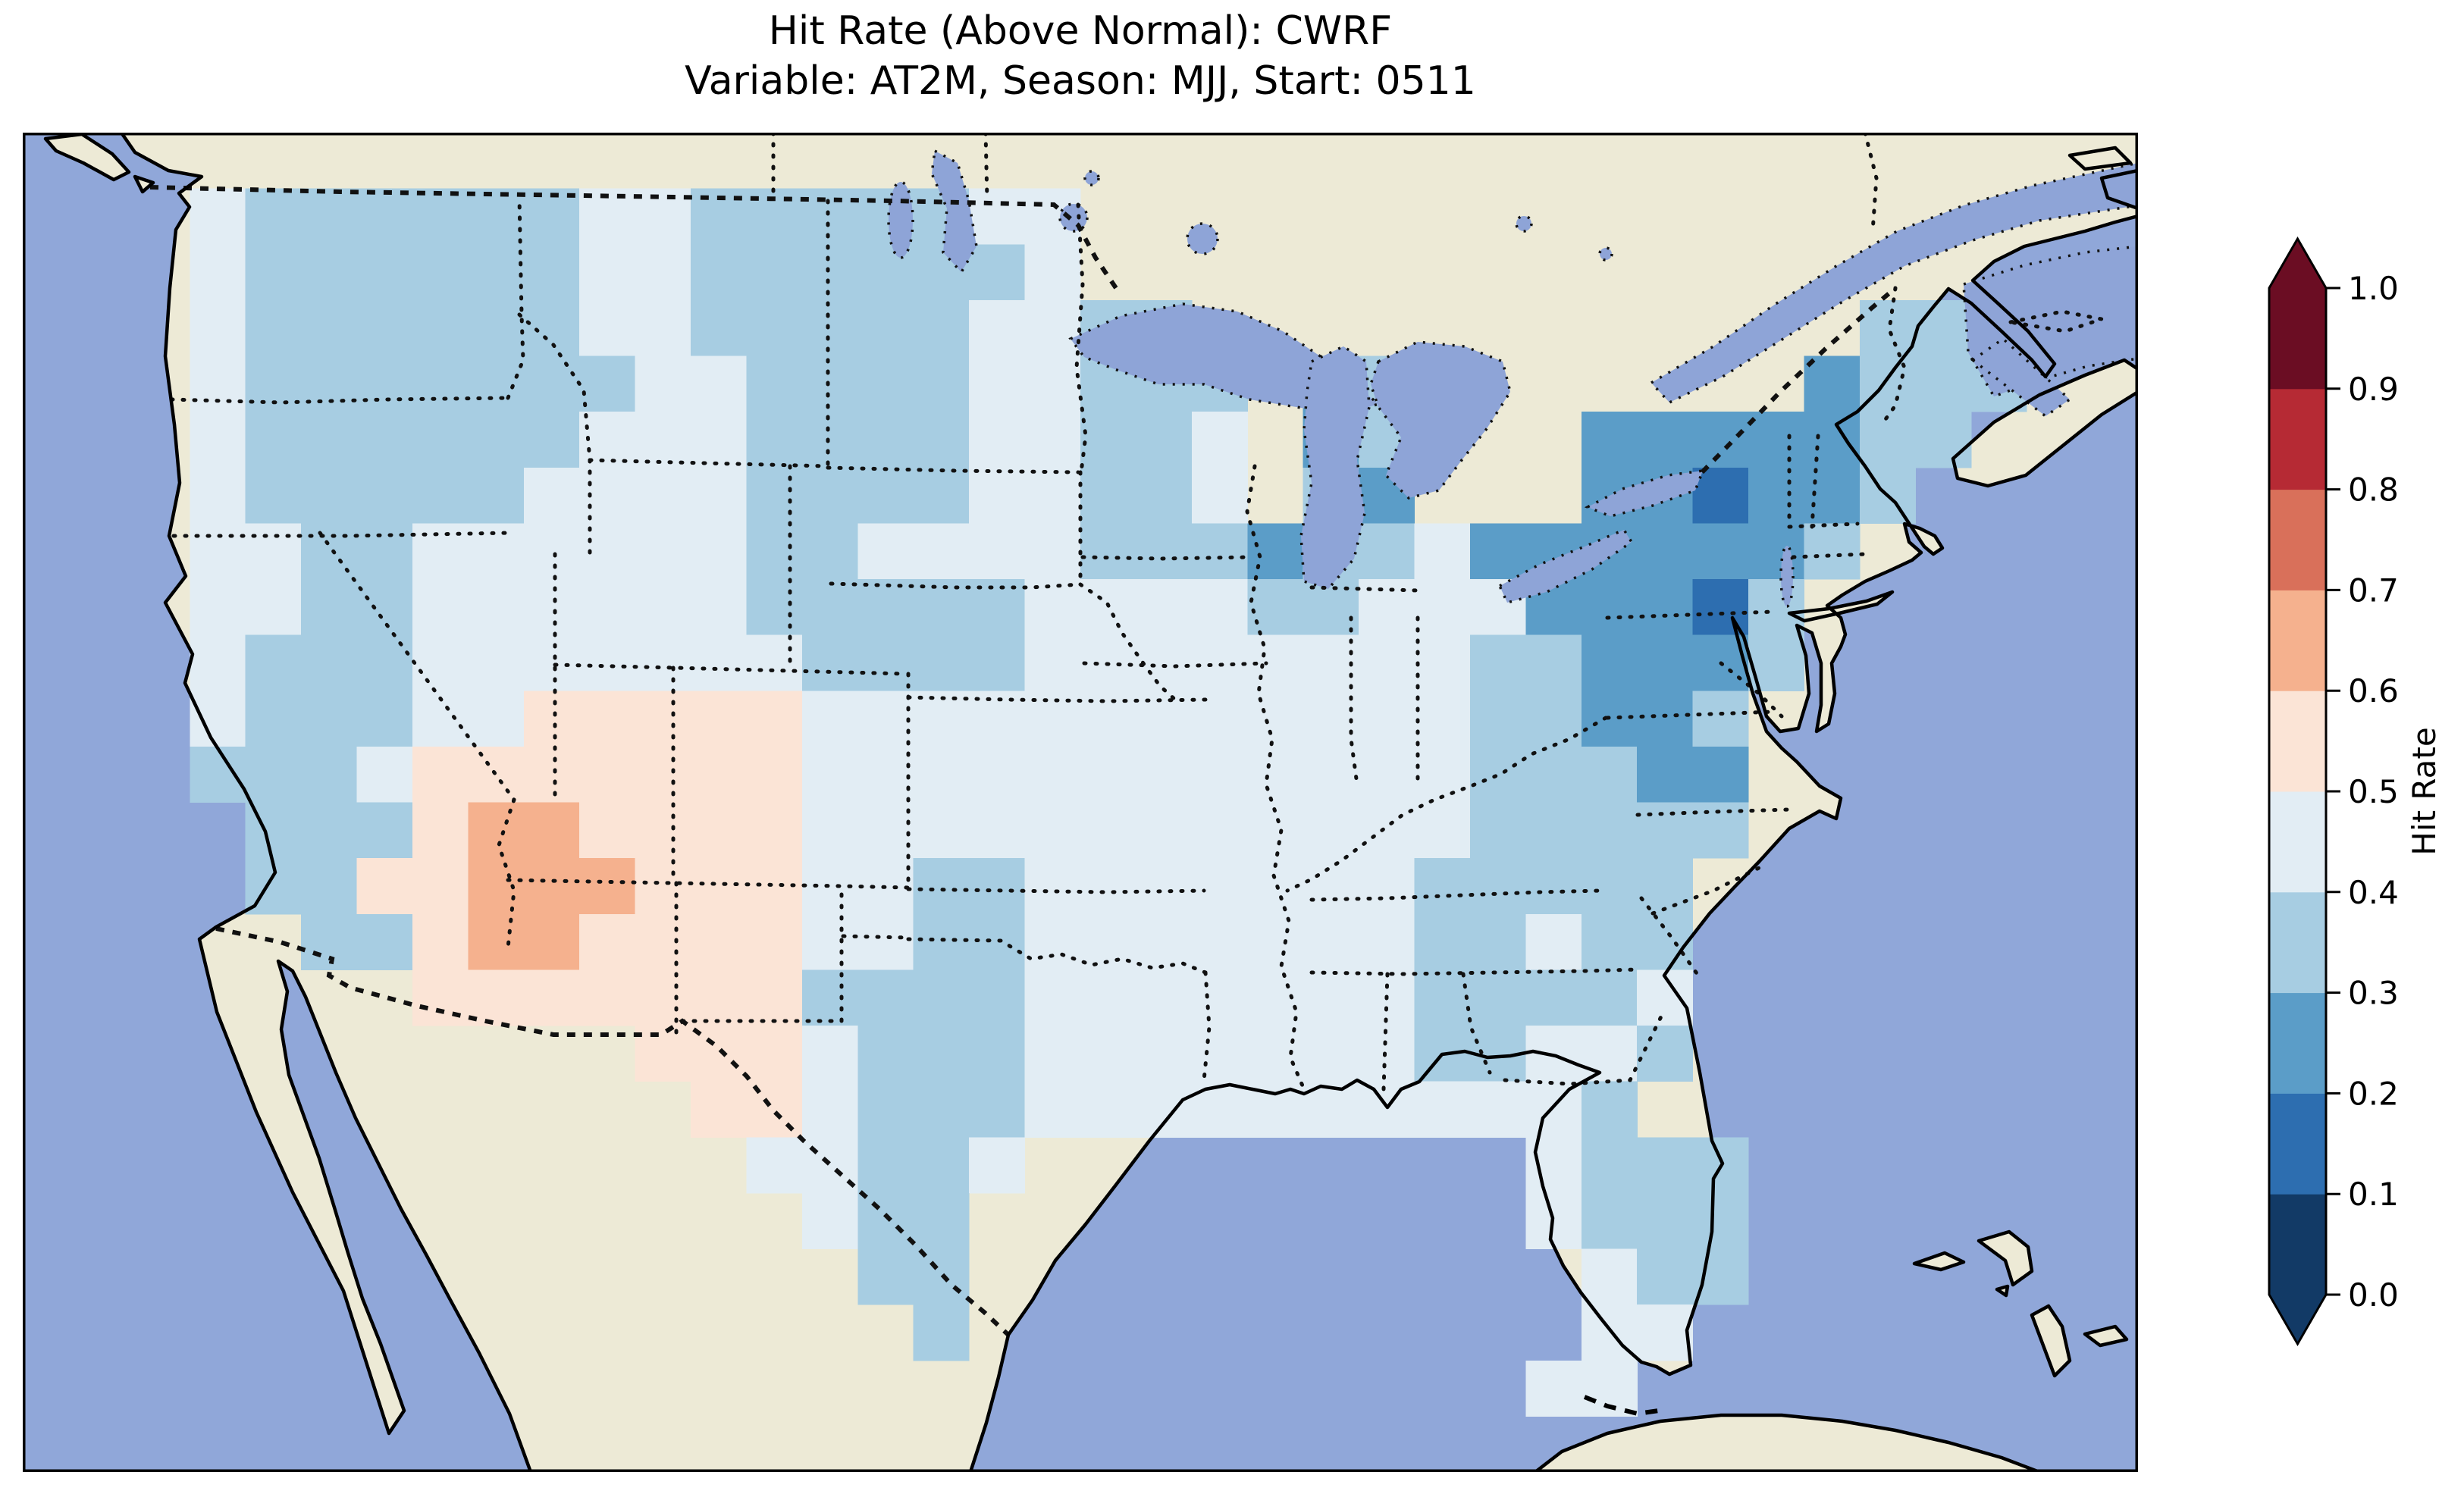 This screenshot has width=2464, height=1494. I want to click on title-line-2: Variable: AT2M, Season: MJJ, Start: 0511, so click(1081, 81).